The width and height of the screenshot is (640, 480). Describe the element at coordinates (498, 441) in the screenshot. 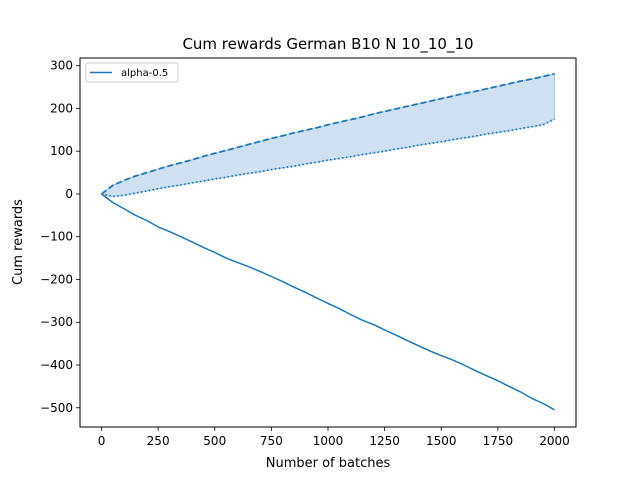

I see `x-tick-label: 1750` at that location.